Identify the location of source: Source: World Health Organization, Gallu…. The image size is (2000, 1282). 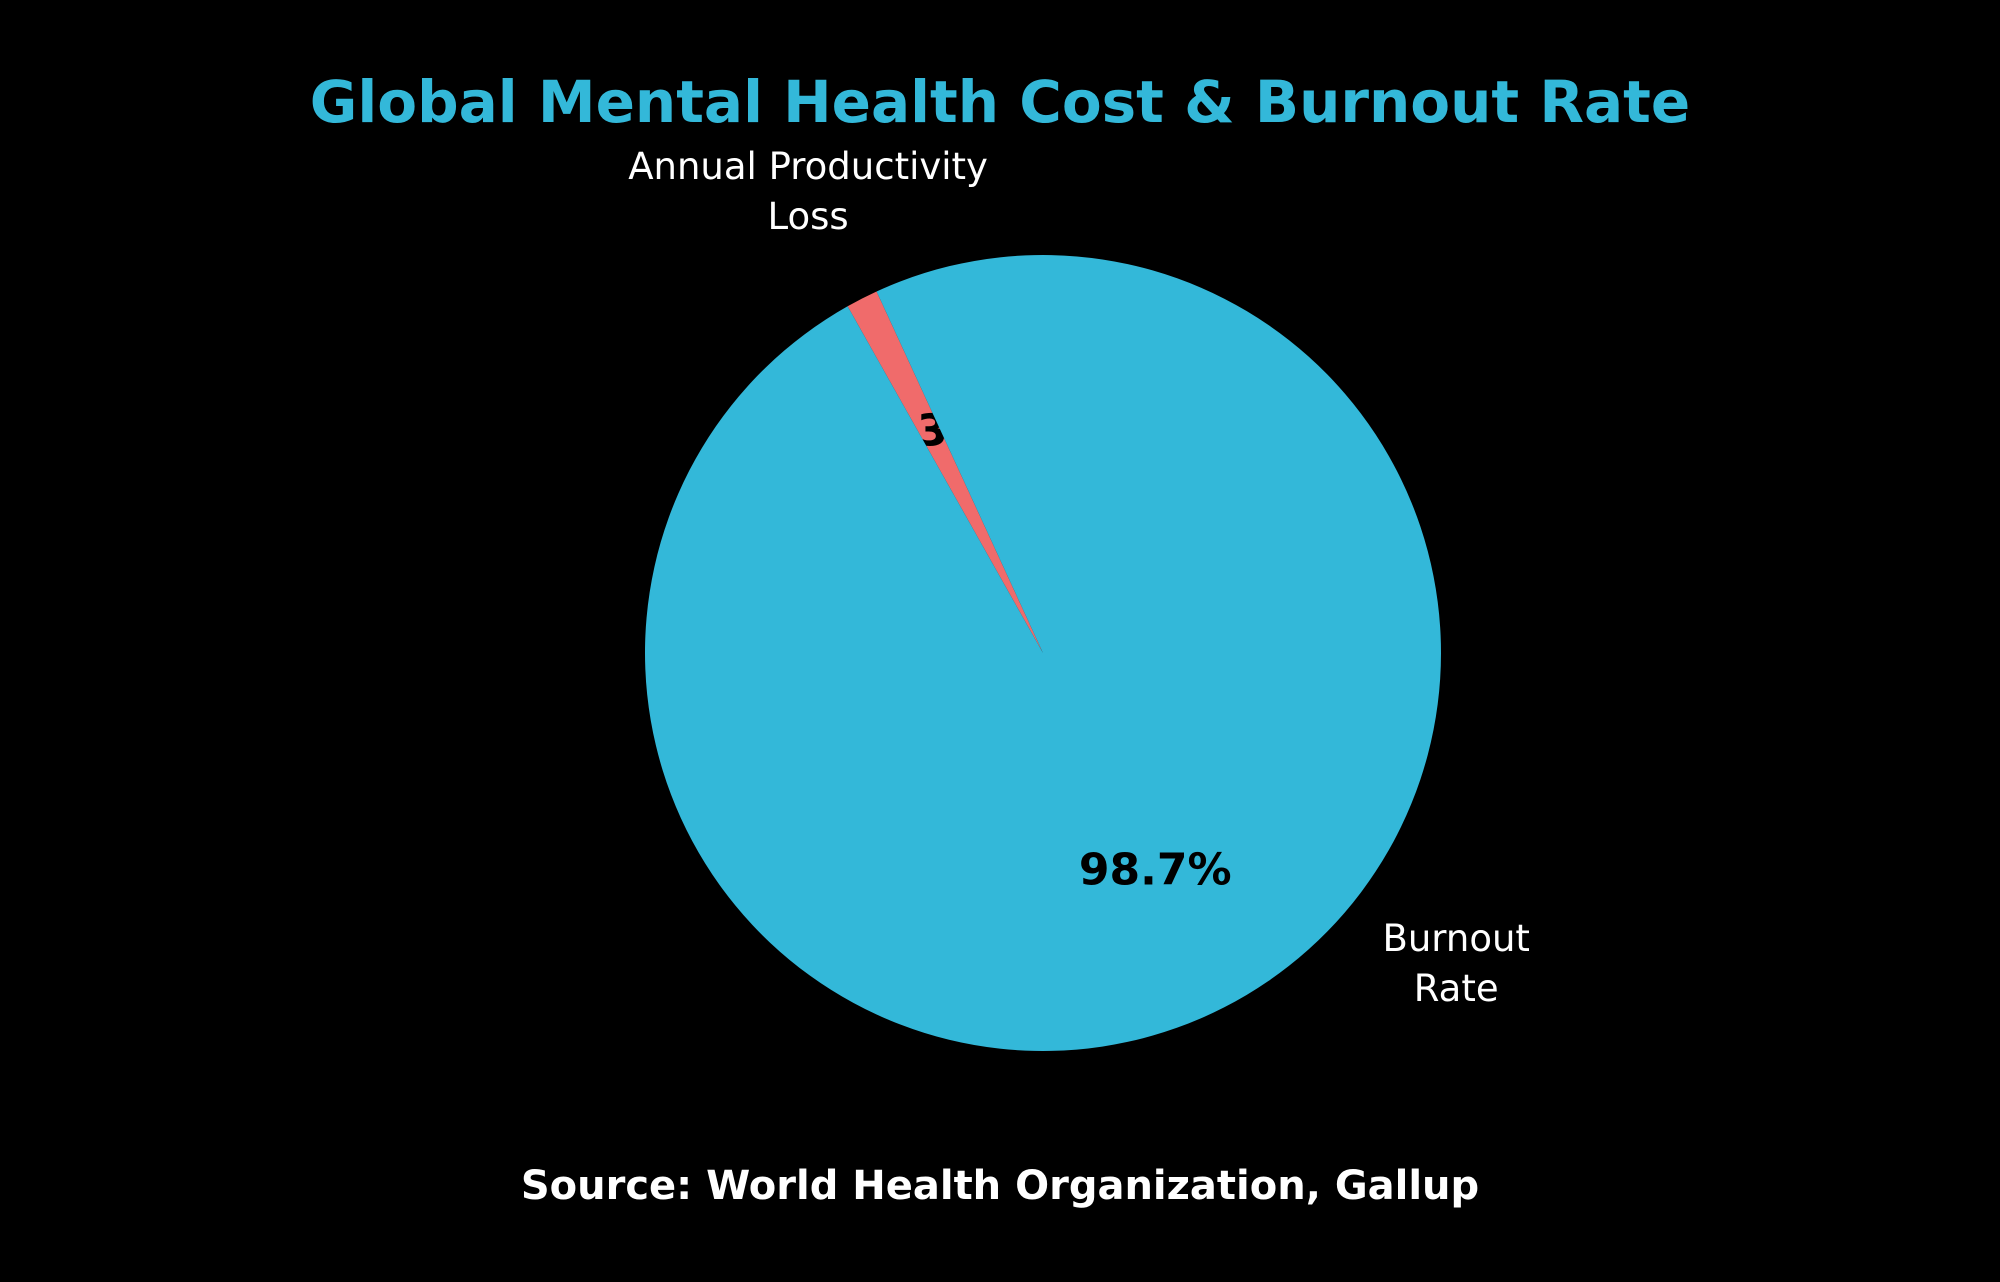
(1000, 1186).